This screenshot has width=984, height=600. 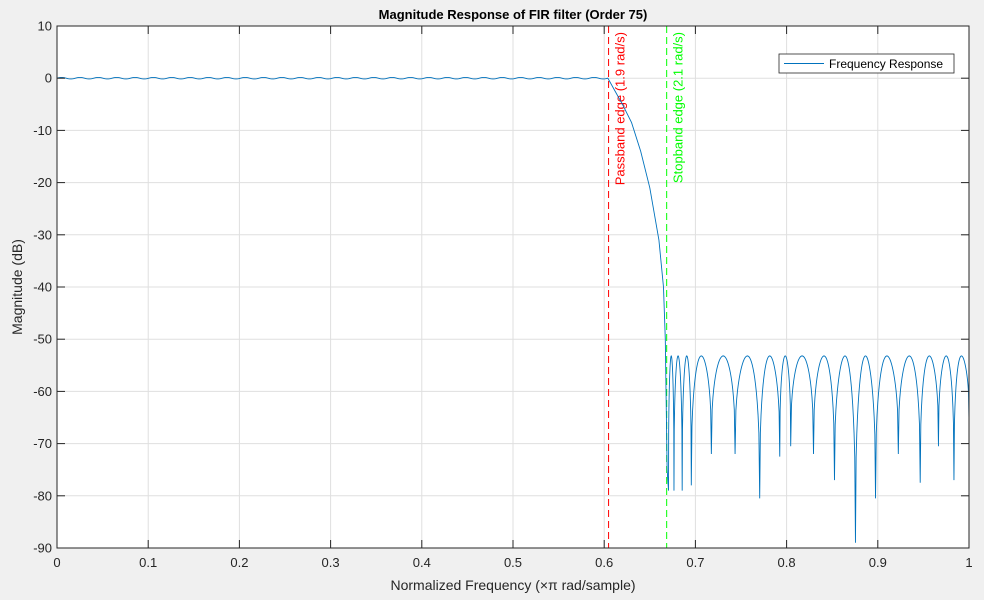 I want to click on x-tick-label: 0.6, so click(x=604, y=562).